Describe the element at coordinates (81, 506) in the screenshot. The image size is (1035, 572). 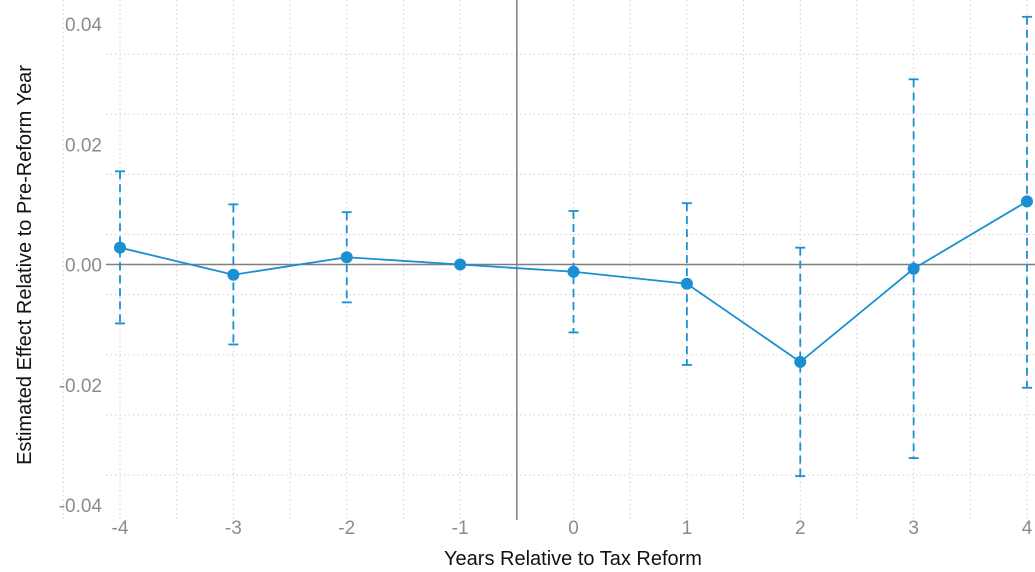
I see `y-tick-label: -0.04` at that location.